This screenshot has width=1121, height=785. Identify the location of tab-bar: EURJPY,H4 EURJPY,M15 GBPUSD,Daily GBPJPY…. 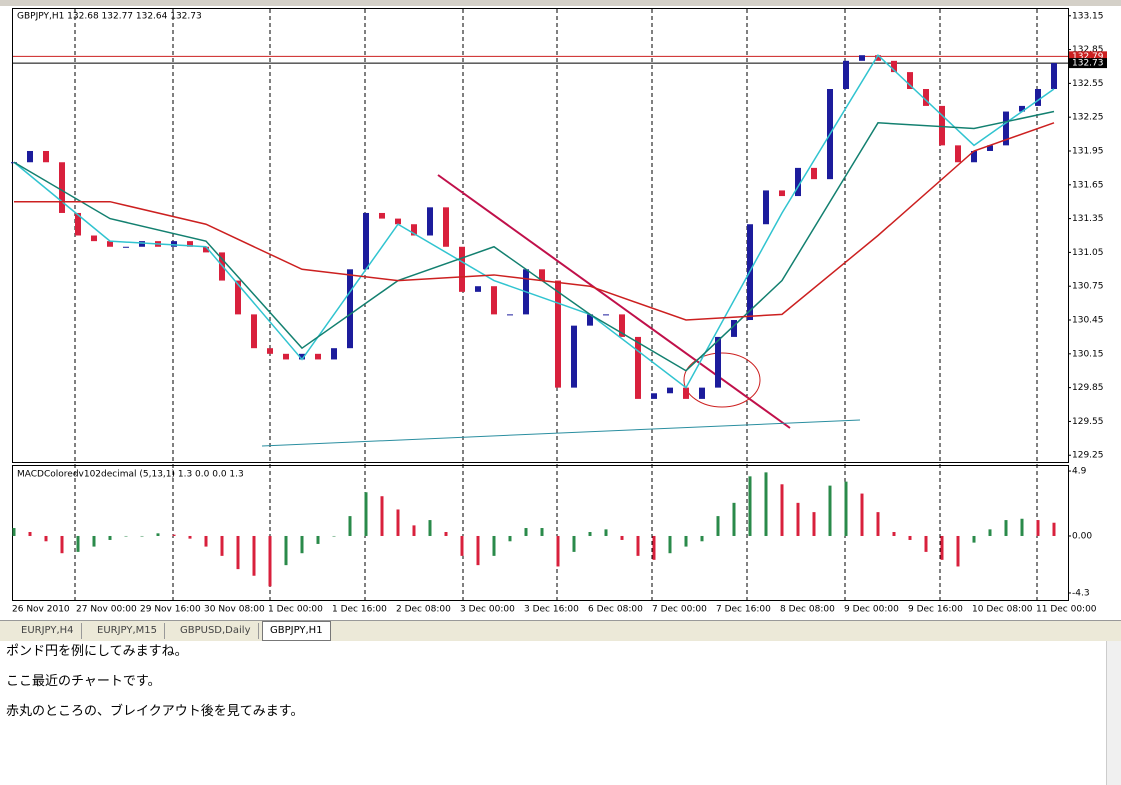
(560, 630).